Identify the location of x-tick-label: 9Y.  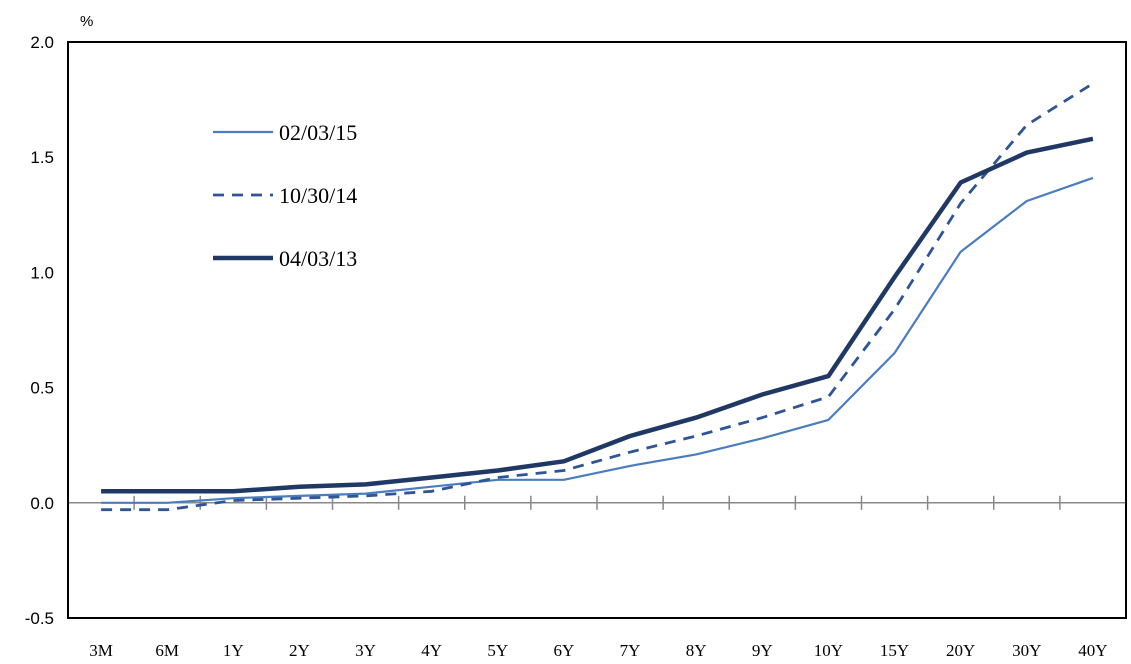
(762, 650).